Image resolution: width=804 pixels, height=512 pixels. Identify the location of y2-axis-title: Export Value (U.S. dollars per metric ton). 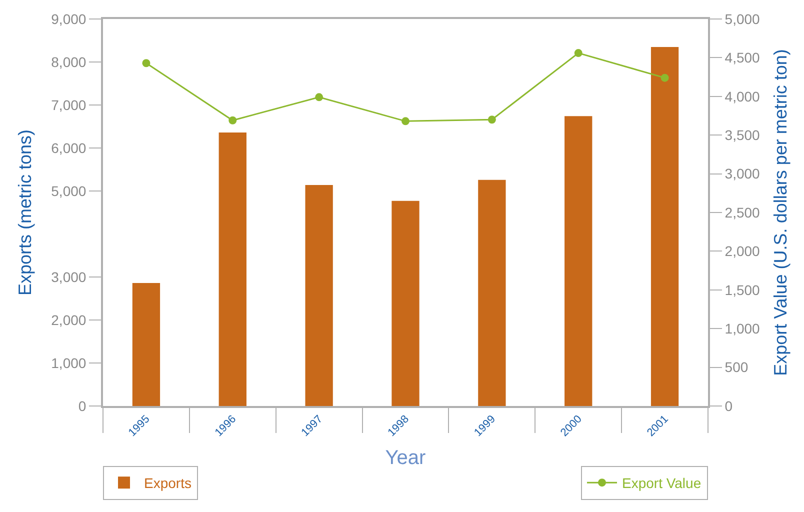
(780, 212).